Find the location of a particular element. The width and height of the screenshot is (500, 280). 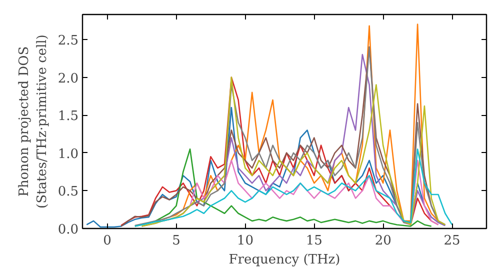

y-tick-label: 1.5 is located at coordinates (68, 116).